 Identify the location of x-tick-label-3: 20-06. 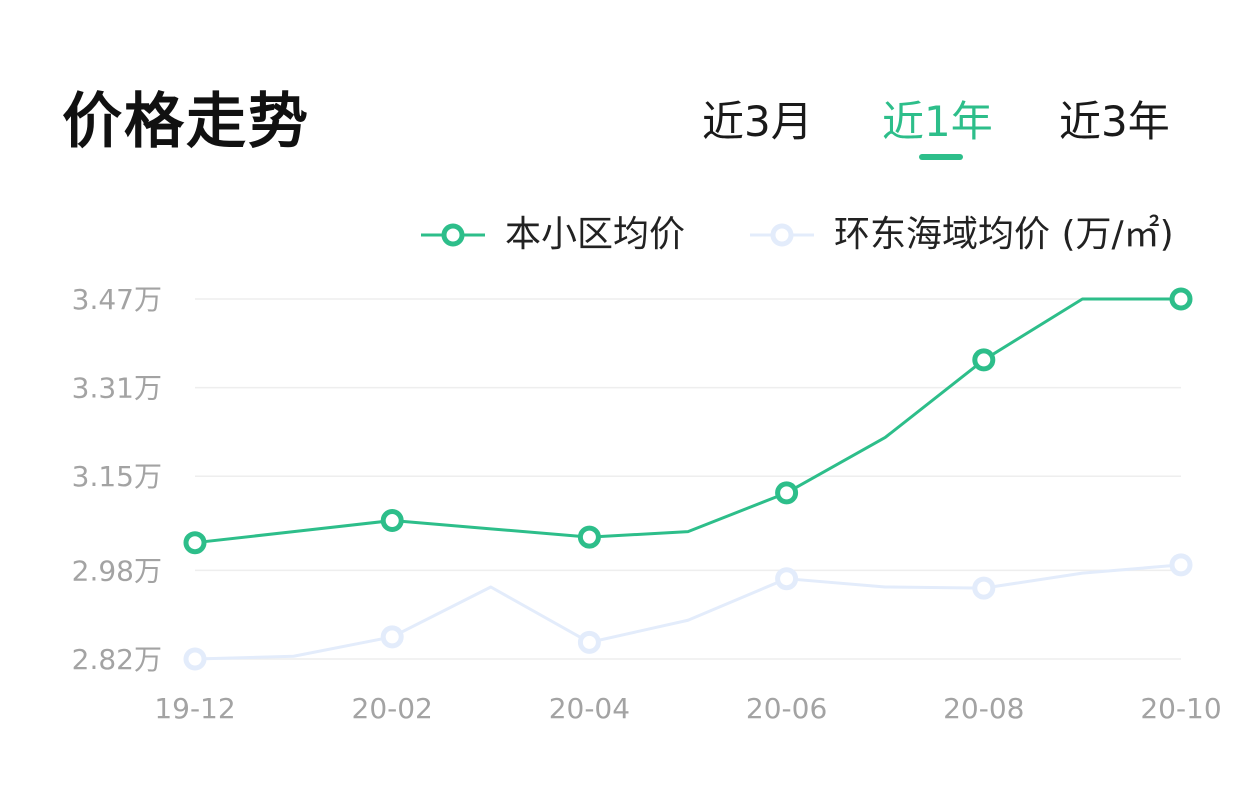
(786, 708).